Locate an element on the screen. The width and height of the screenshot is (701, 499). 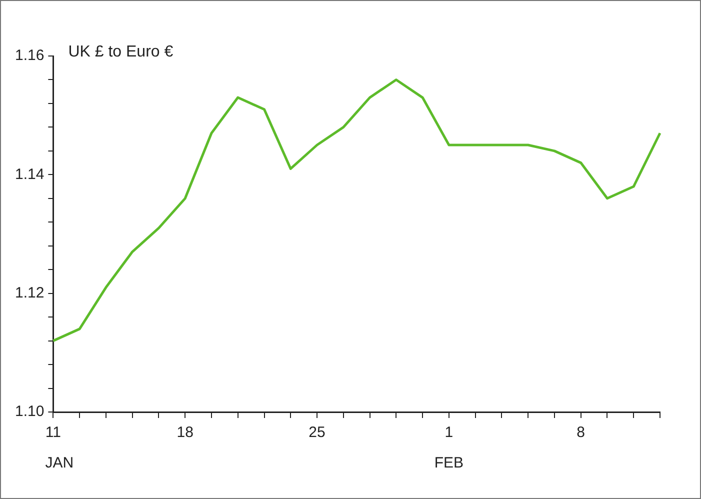
x-tick-label: 18 is located at coordinates (185, 433).